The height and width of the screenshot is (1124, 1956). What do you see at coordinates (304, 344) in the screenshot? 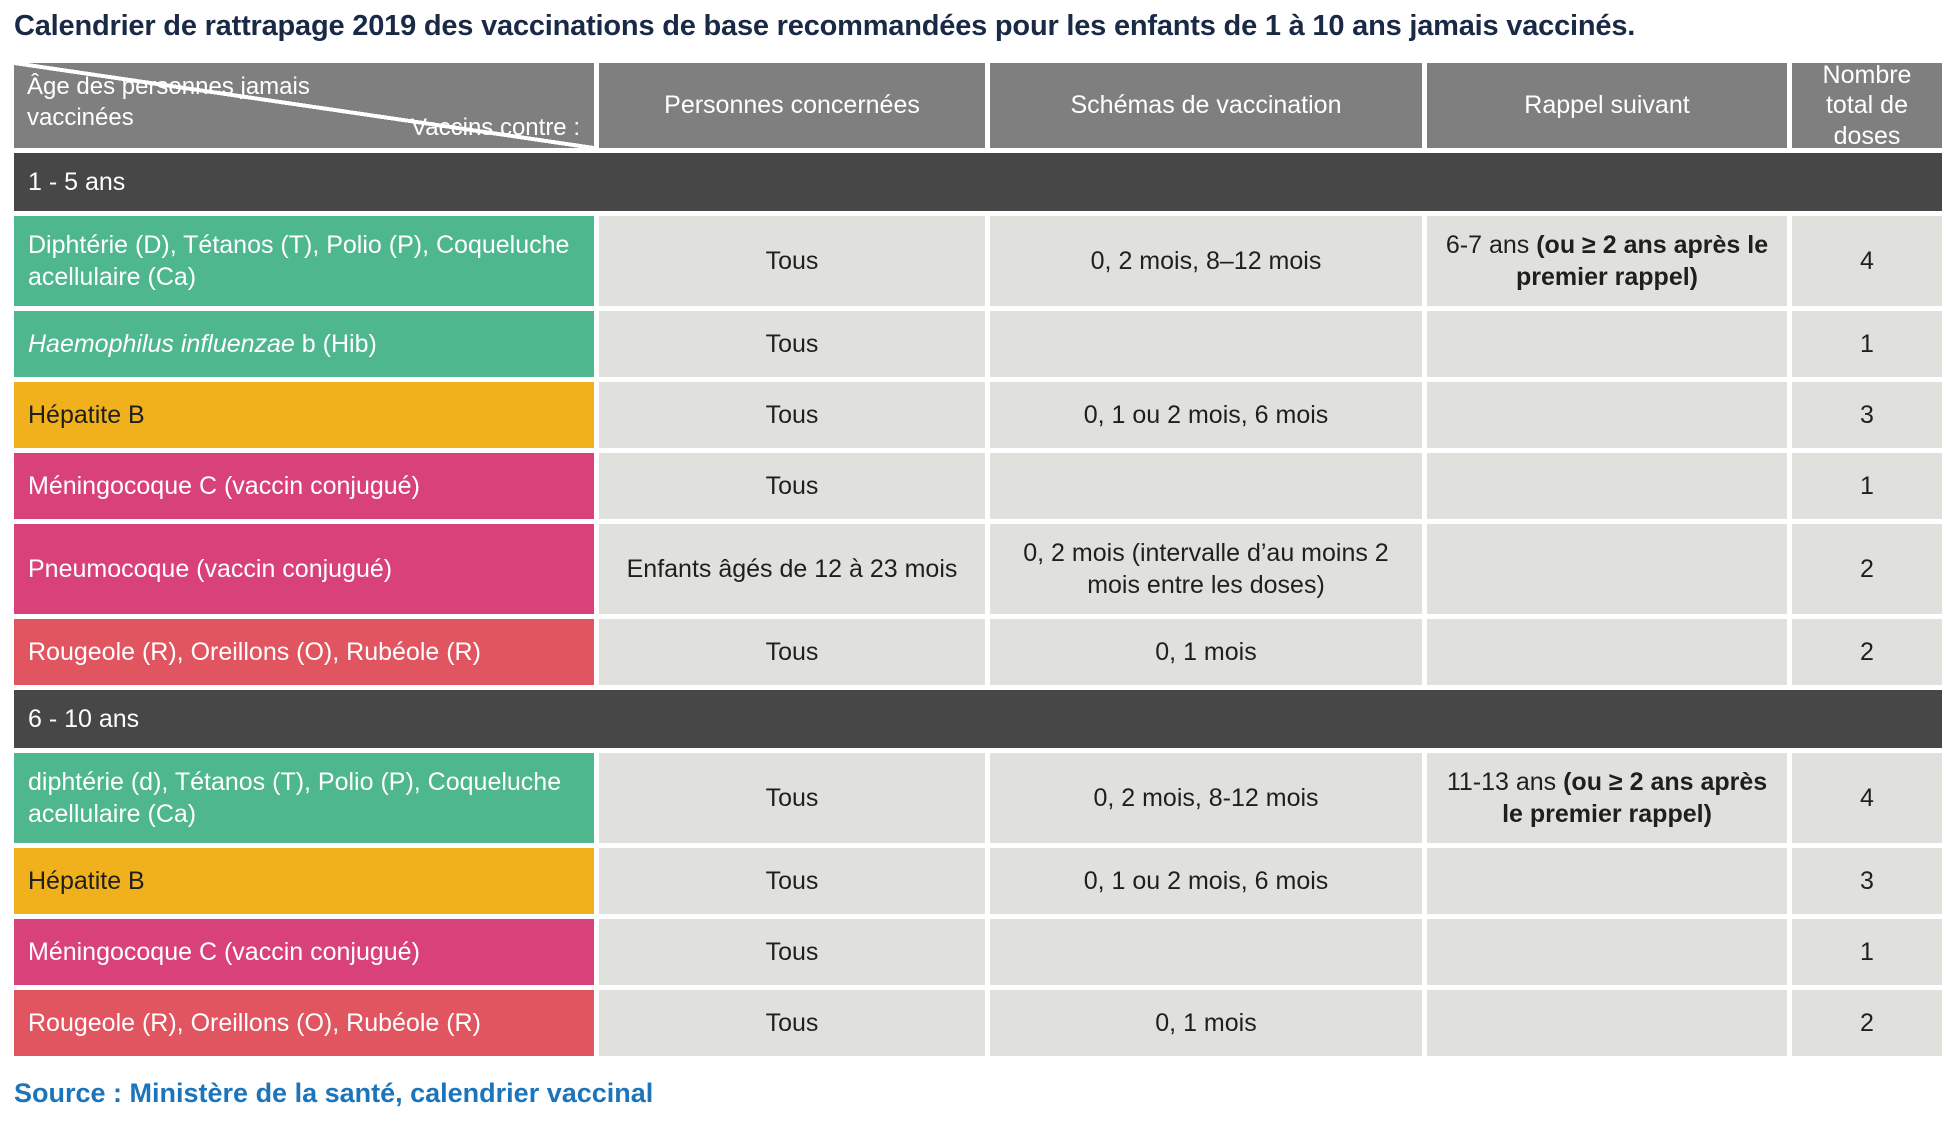
I see `vaccine-cell: Haemophilus influenzae b (Hib)` at bounding box center [304, 344].